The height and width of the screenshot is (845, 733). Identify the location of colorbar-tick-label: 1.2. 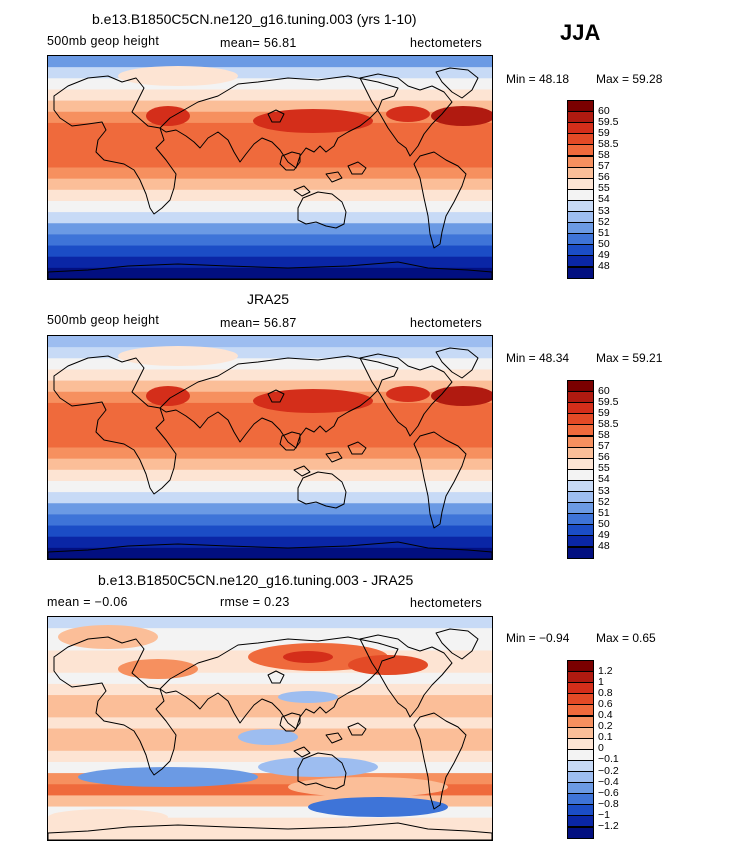
(605, 670).